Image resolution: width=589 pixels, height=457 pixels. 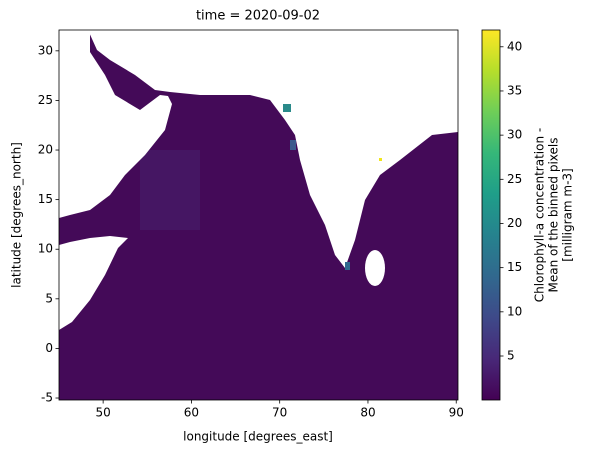 What do you see at coordinates (258, 16) in the screenshot?
I see `chart-title: time = 2020-09-02` at bounding box center [258, 16].